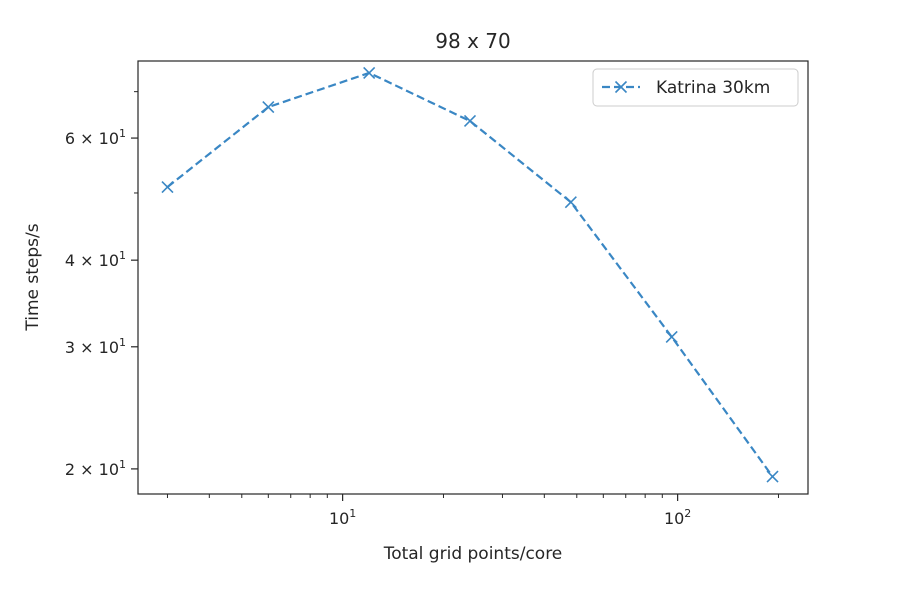 The image size is (906, 606). I want to click on legend-label: Katrina 30km, so click(713, 88).